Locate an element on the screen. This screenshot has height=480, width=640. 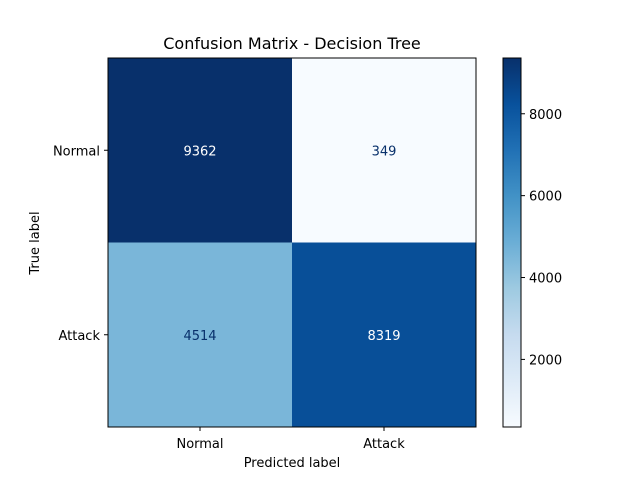
cell-value-label: 4514 is located at coordinates (199, 336).